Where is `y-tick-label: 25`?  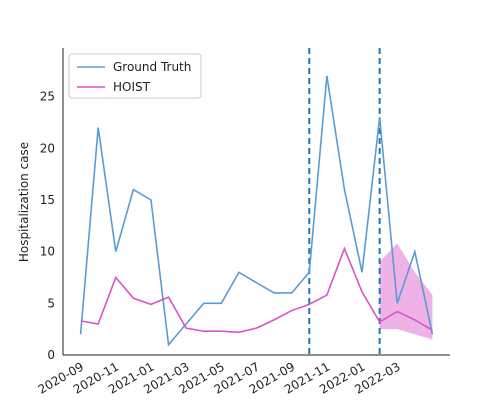 y-tick-label: 25 is located at coordinates (47, 97).